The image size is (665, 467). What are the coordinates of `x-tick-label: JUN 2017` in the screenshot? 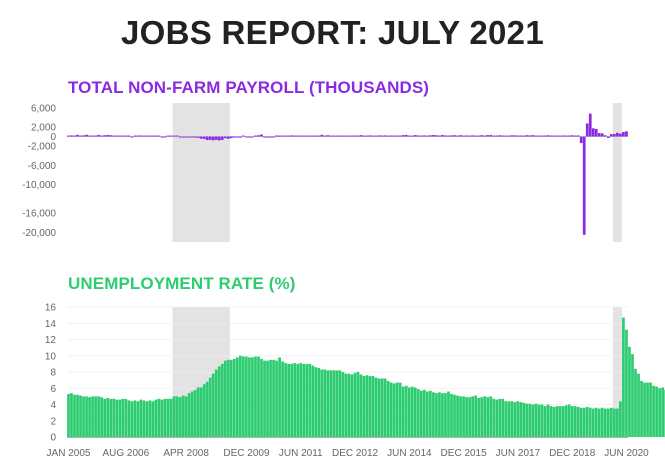 It's located at (518, 453).